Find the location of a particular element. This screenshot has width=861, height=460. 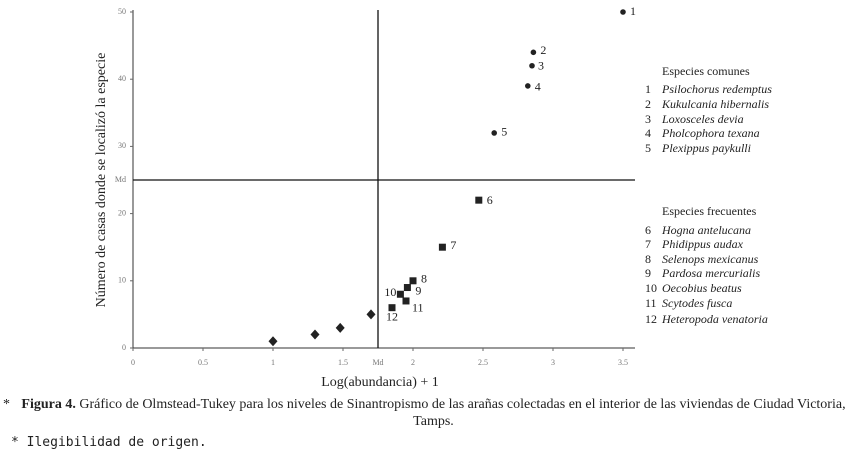

point-label: 2 is located at coordinates (543, 50).